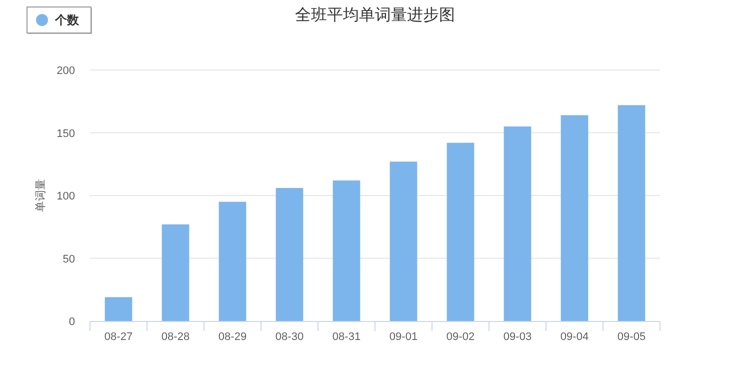 The image size is (750, 373). I want to click on x-tick-label: 09-01, so click(403, 337).